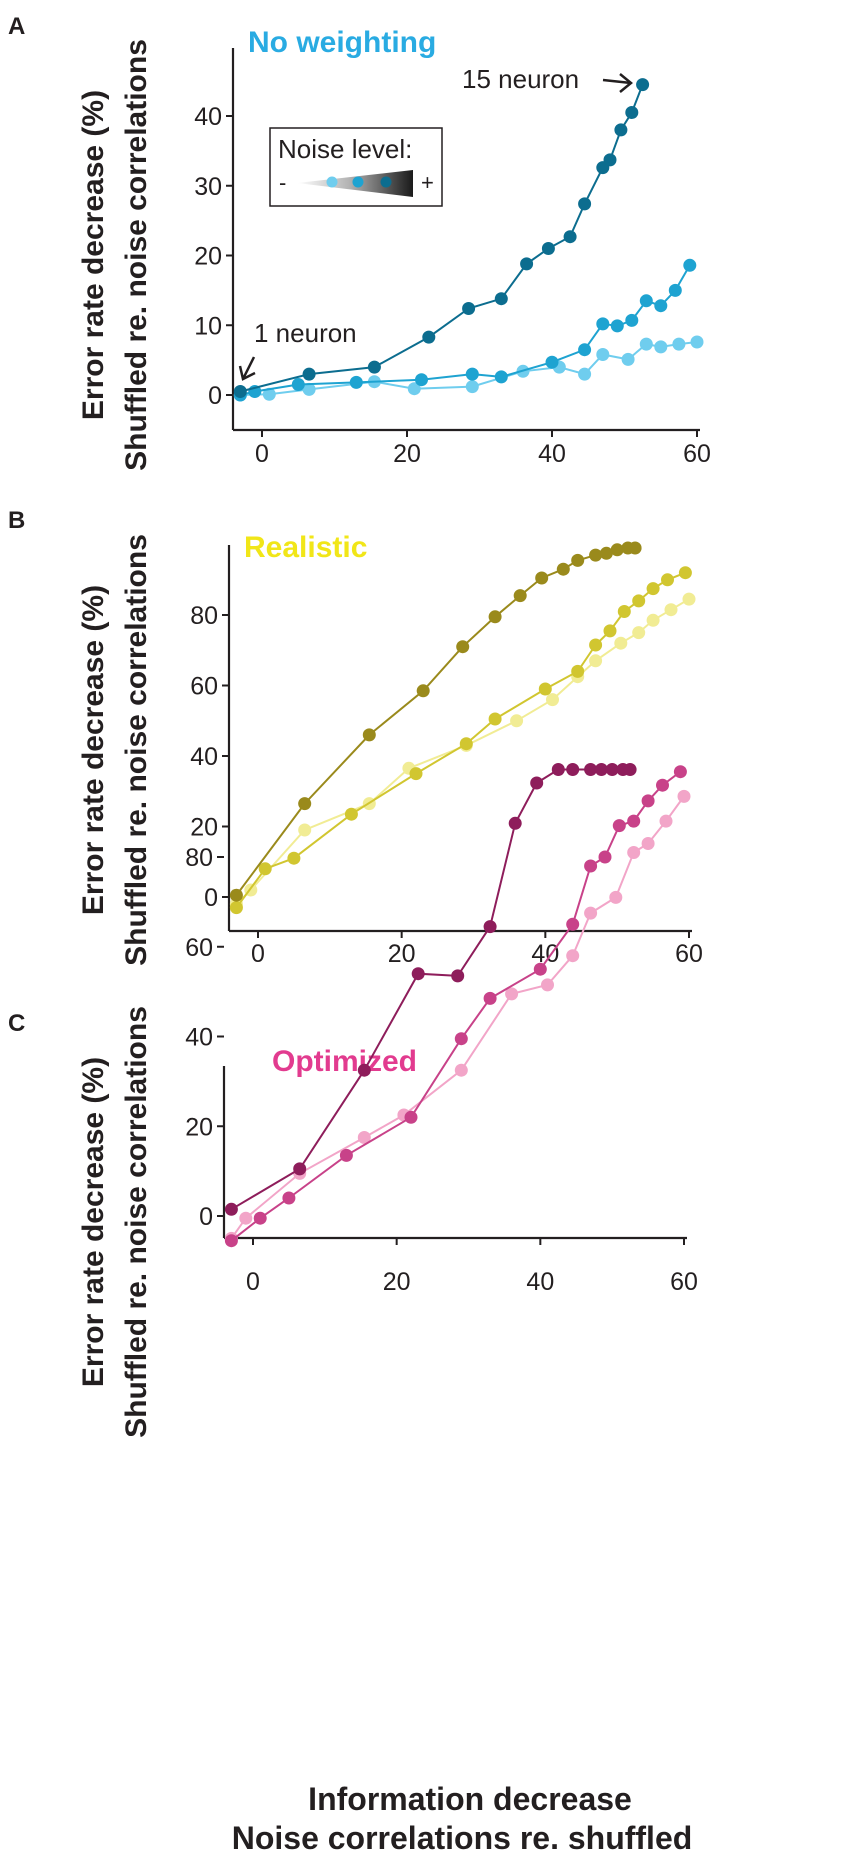  Describe the element at coordinates (282, 182) in the screenshot. I see `legend-minus: -` at that location.